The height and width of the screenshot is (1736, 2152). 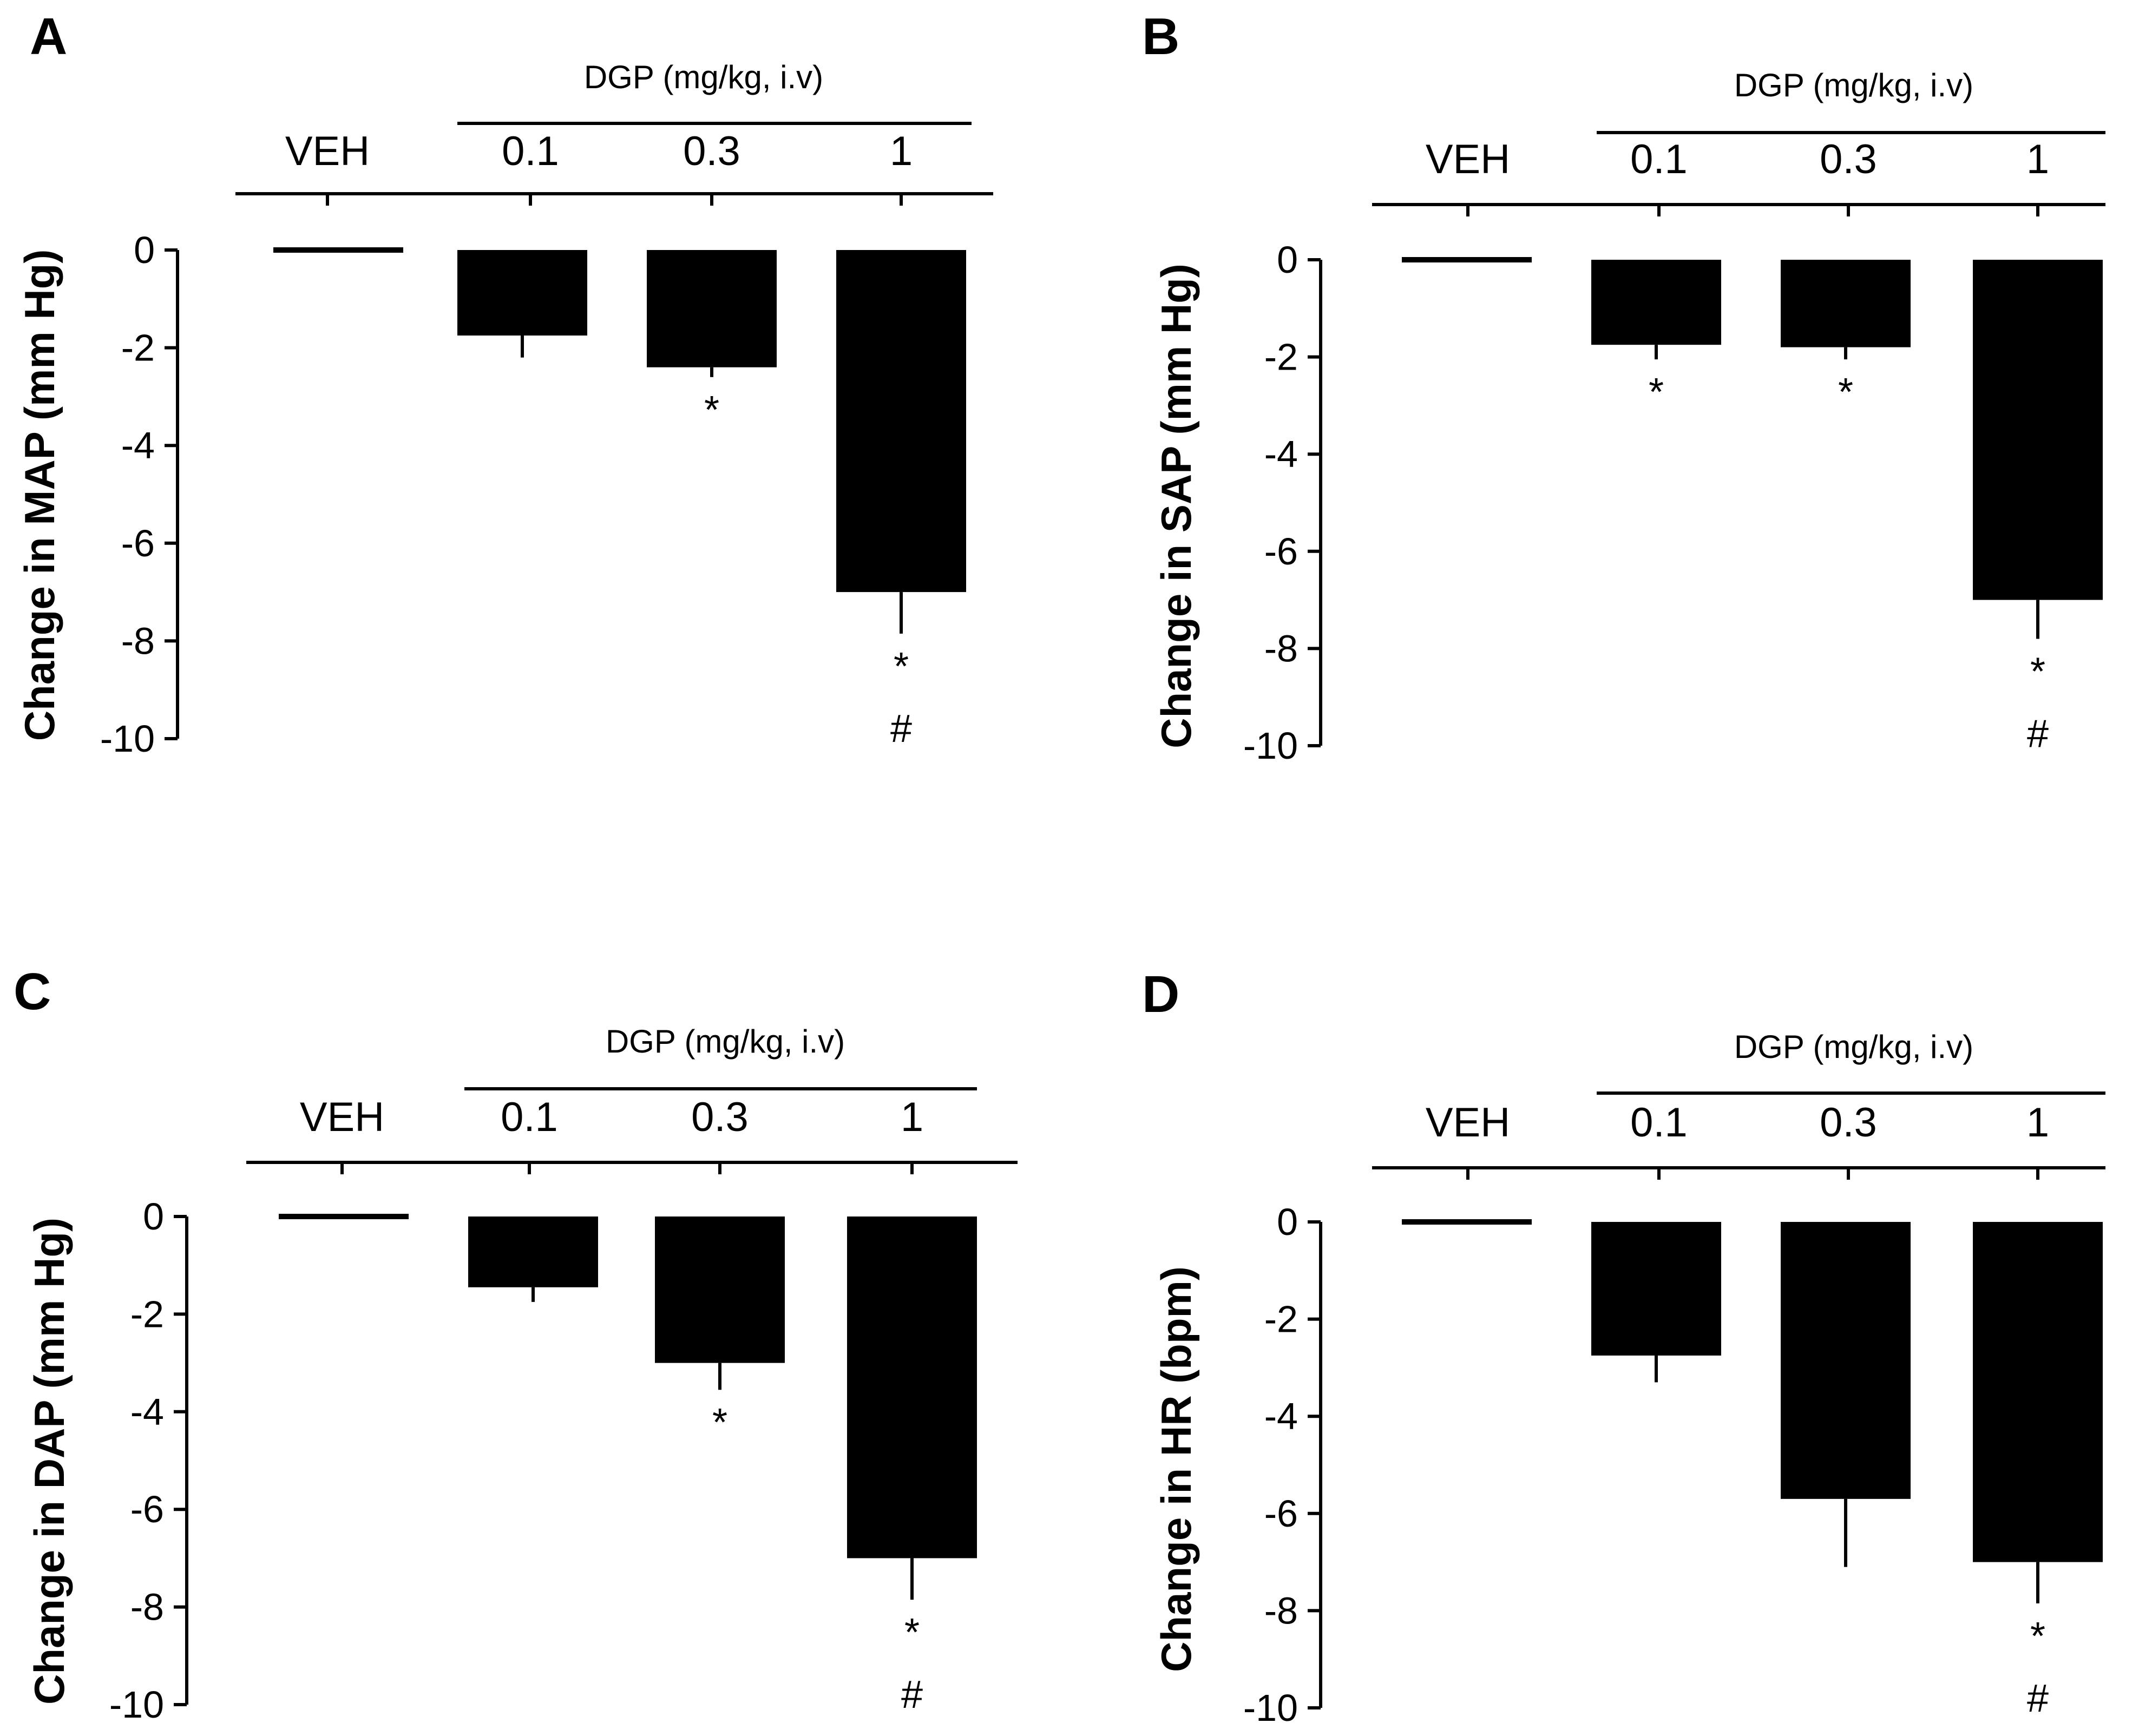 I want to click on y-axis-label: Change in MAP (mm Hg), so click(x=39, y=495).